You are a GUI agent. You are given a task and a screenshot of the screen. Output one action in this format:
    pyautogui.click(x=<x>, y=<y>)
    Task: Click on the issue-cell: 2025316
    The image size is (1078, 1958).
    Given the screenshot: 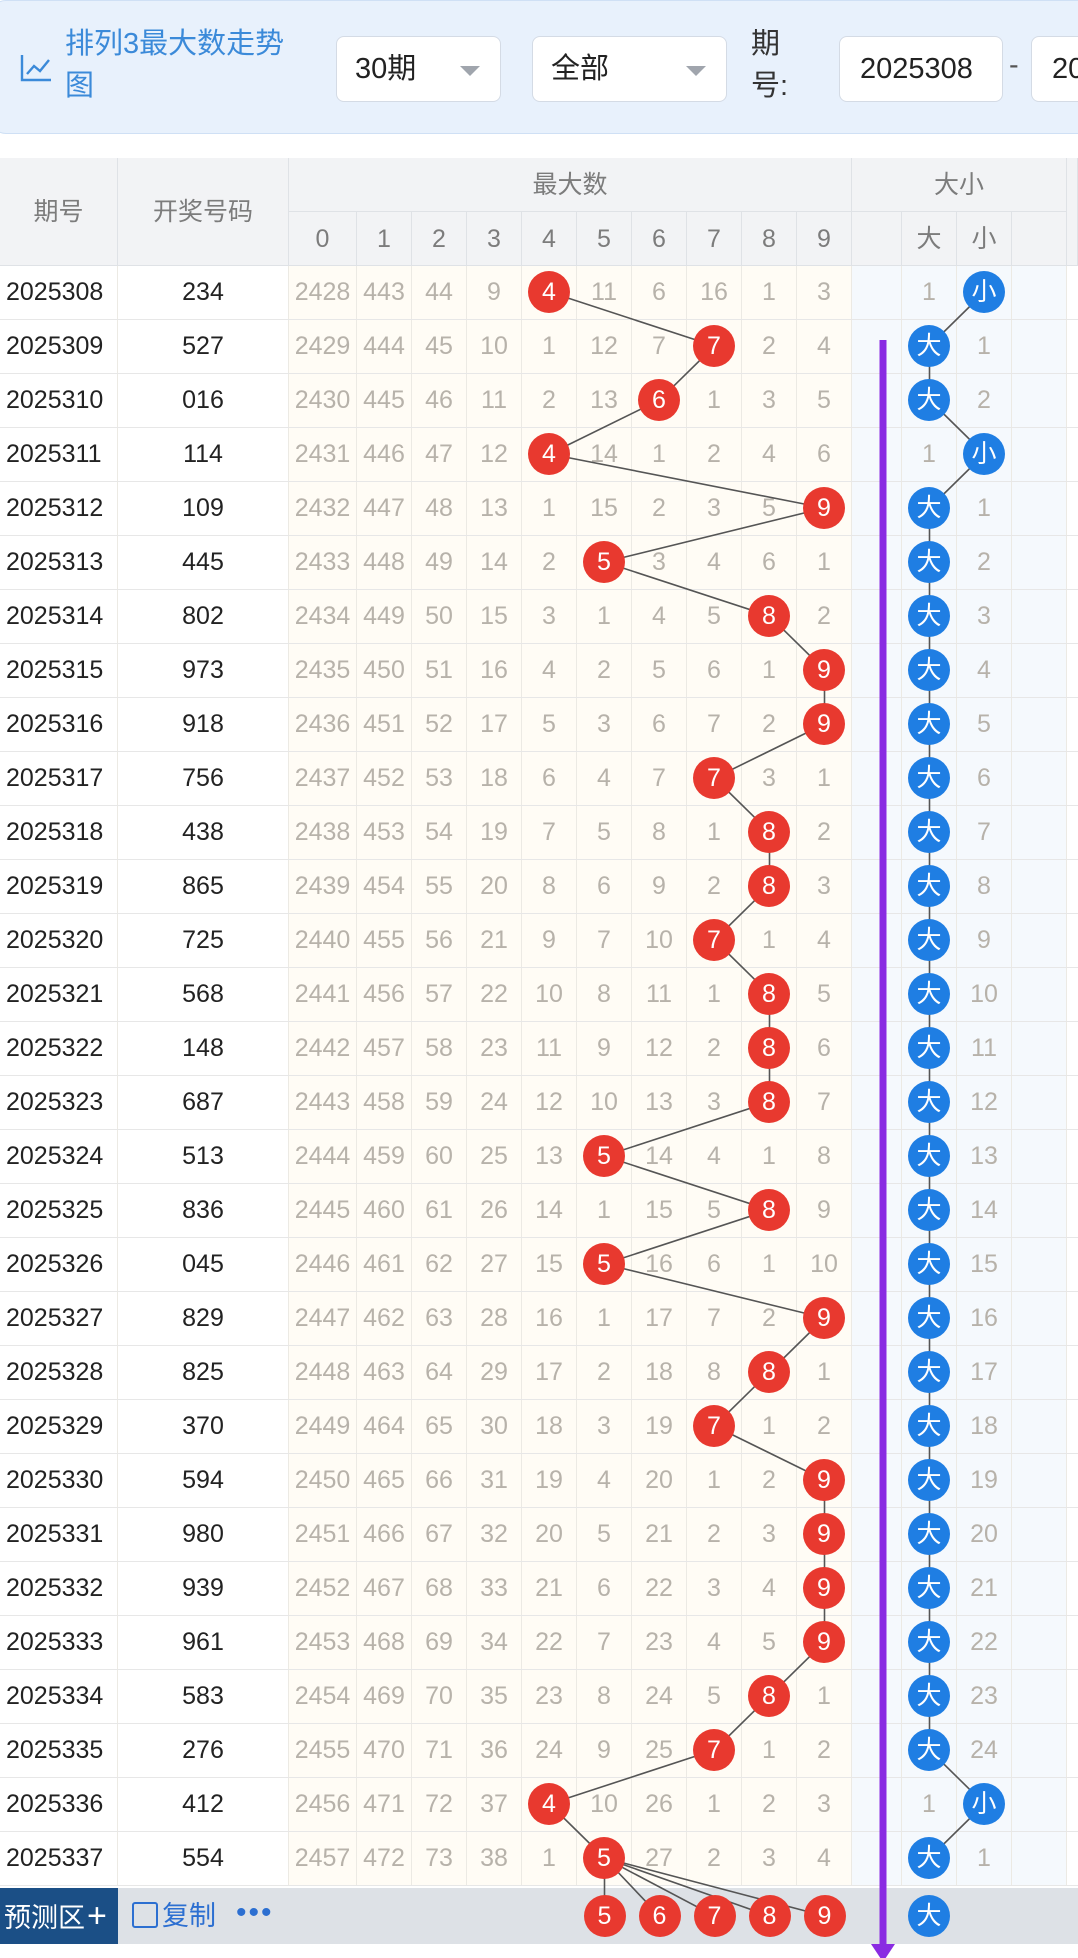 What is the action you would take?
    pyautogui.click(x=59, y=724)
    